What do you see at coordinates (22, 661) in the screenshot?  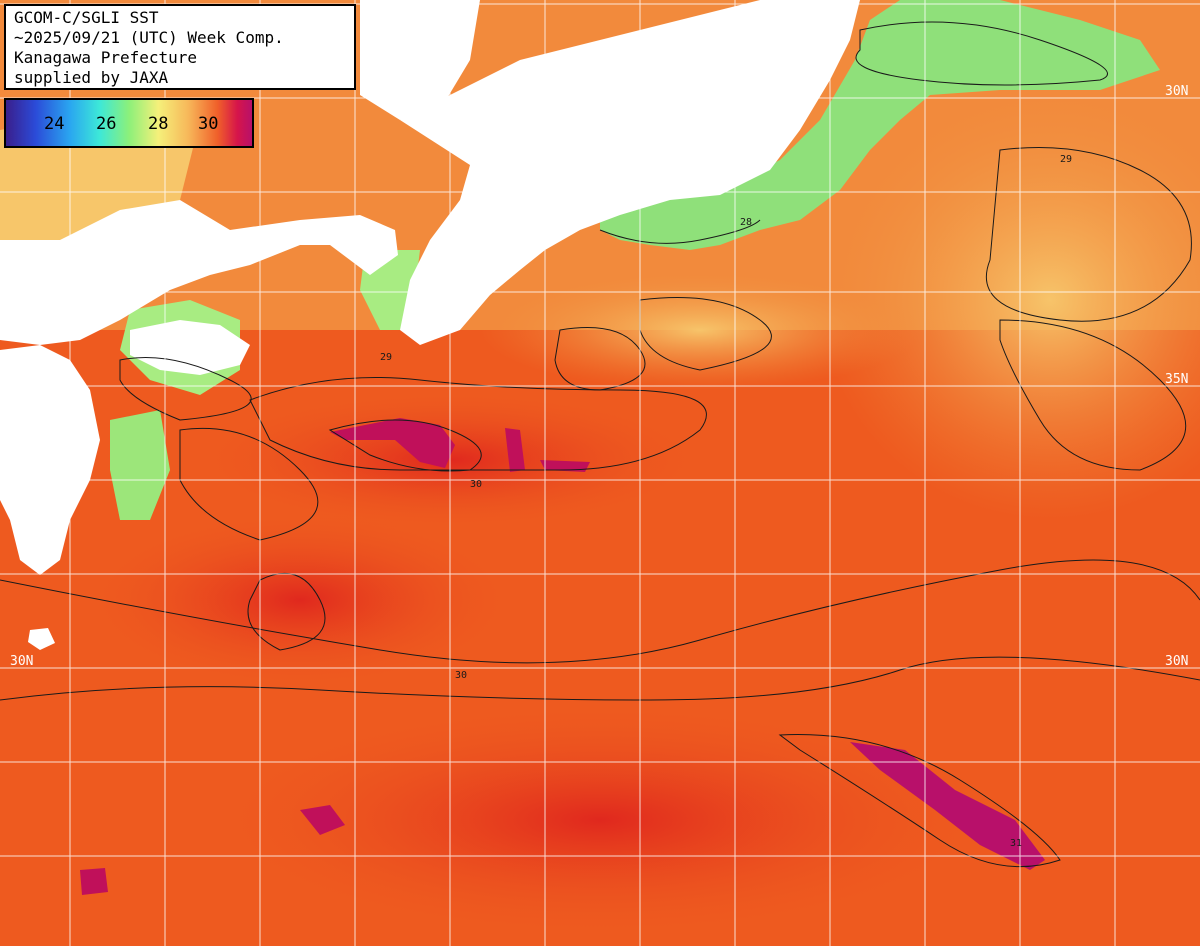 I see `lat-label-left-30n: 30N` at bounding box center [22, 661].